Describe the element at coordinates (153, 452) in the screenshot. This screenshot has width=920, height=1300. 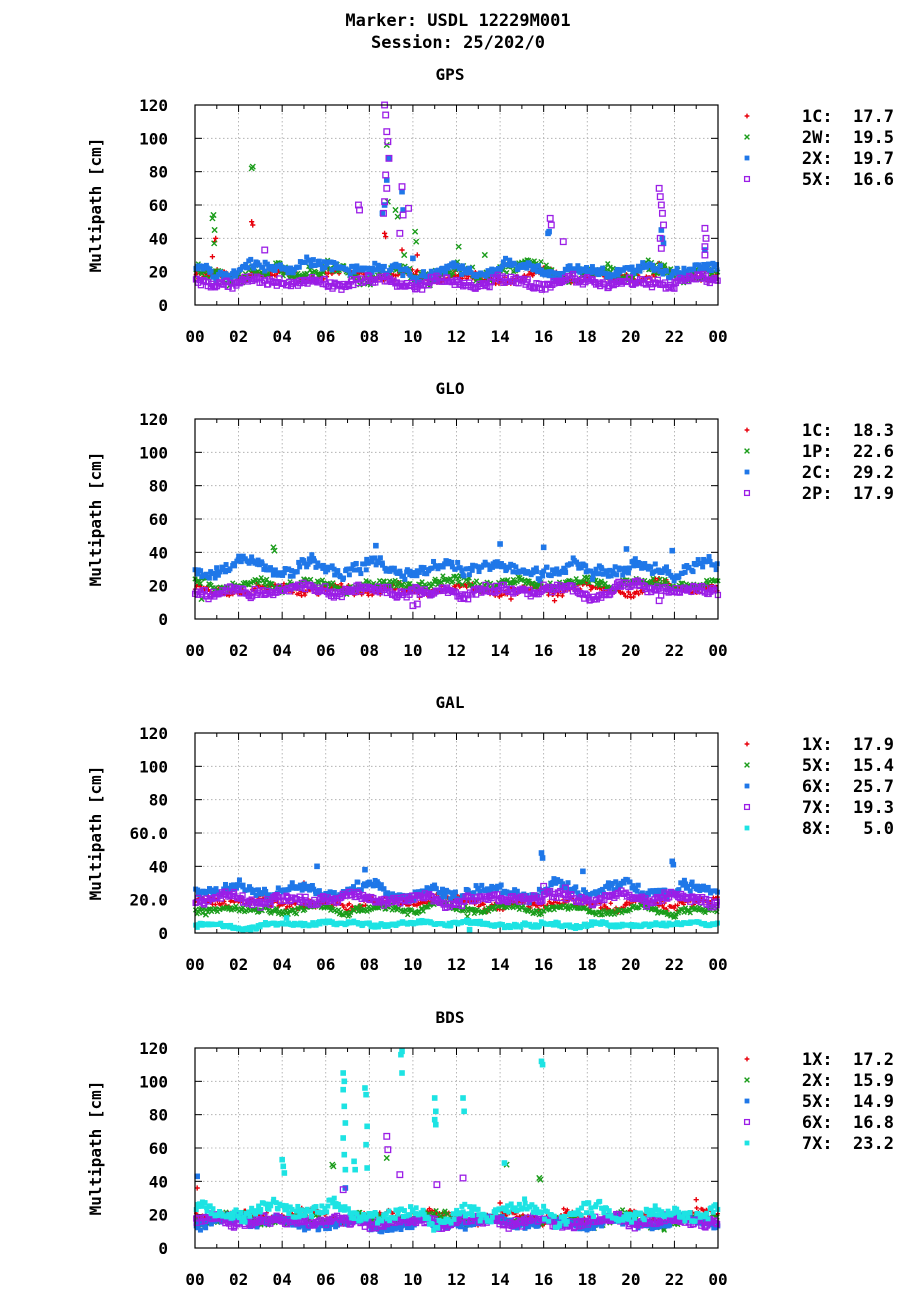
I see `y-tick-label: 100` at that location.